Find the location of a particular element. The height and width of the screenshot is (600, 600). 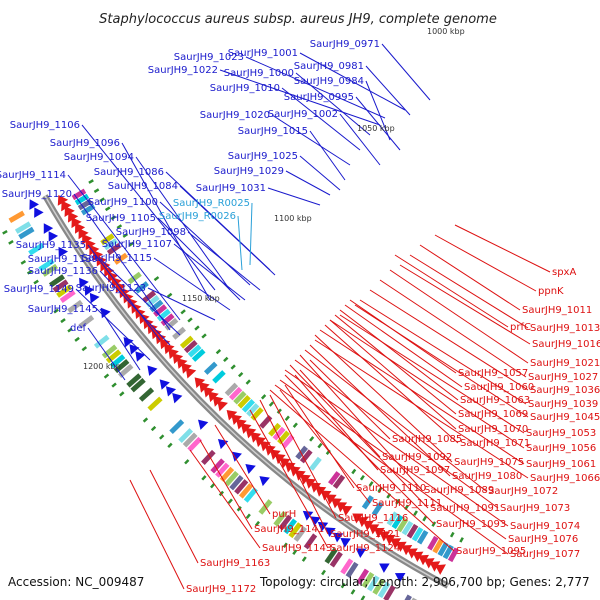

forward-gene-label: SaurJH9_1020 is located at coordinates (235, 115).